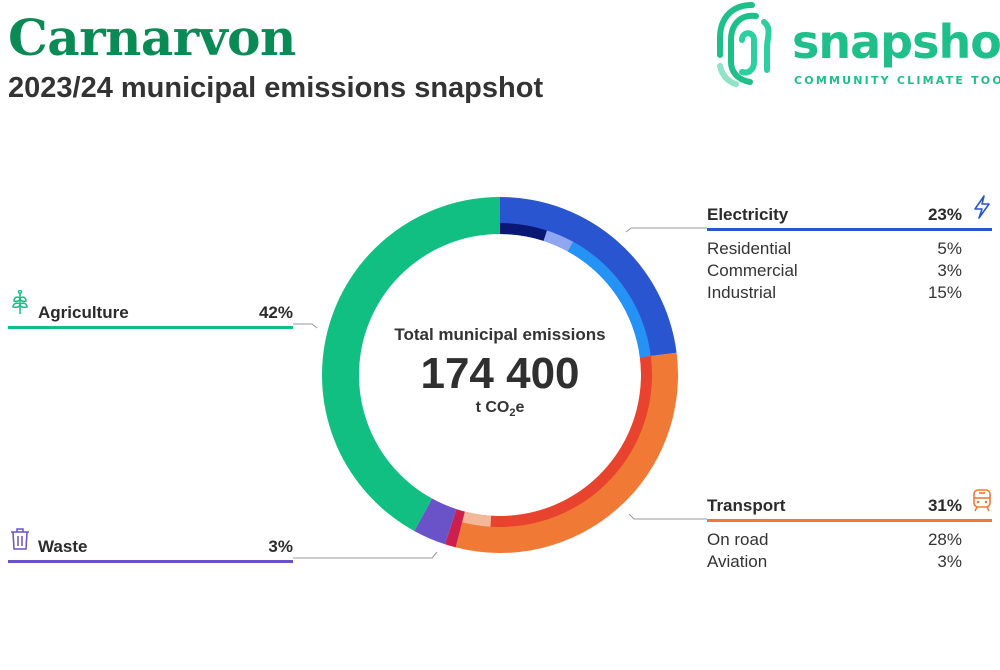 This screenshot has width=1000, height=670. I want to click on electricity-name: Electricity, so click(748, 214).